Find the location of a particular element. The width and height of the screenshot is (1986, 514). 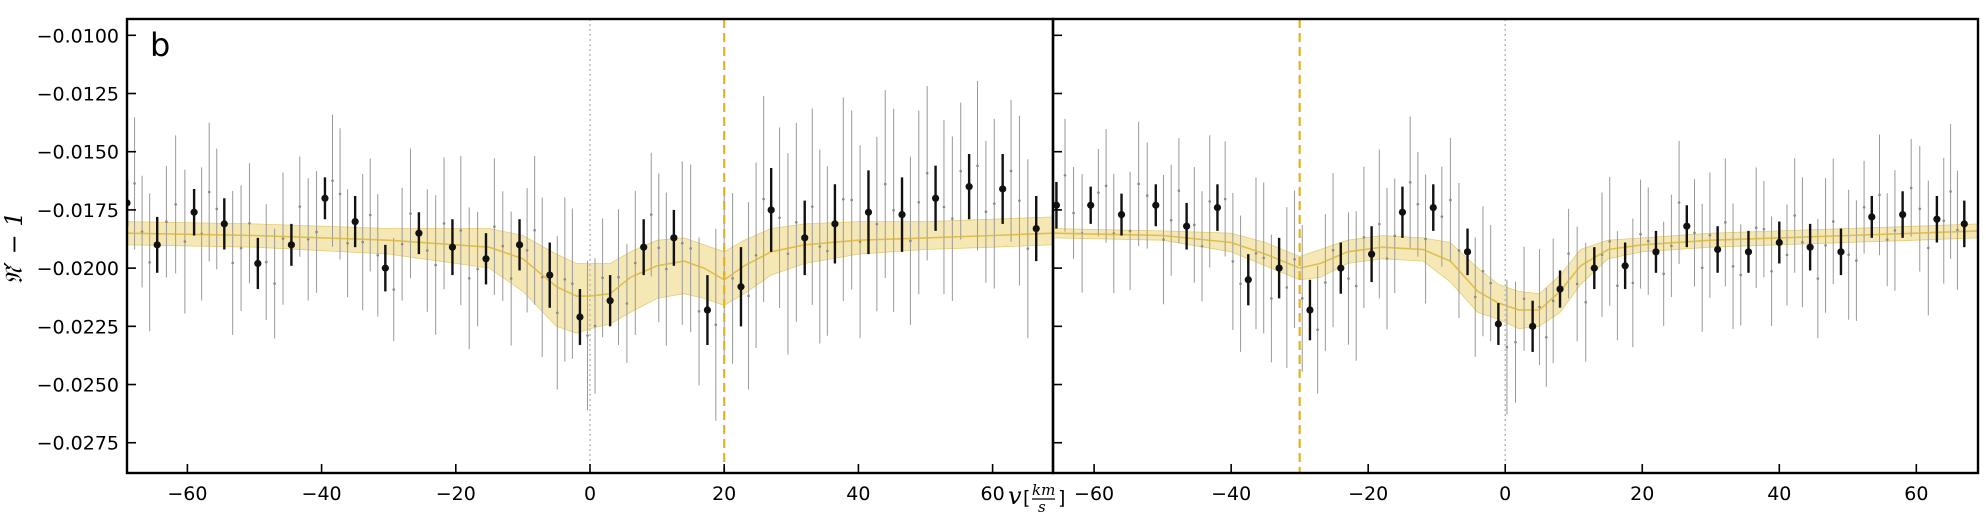

x-tick-label: 60 is located at coordinates (993, 494).